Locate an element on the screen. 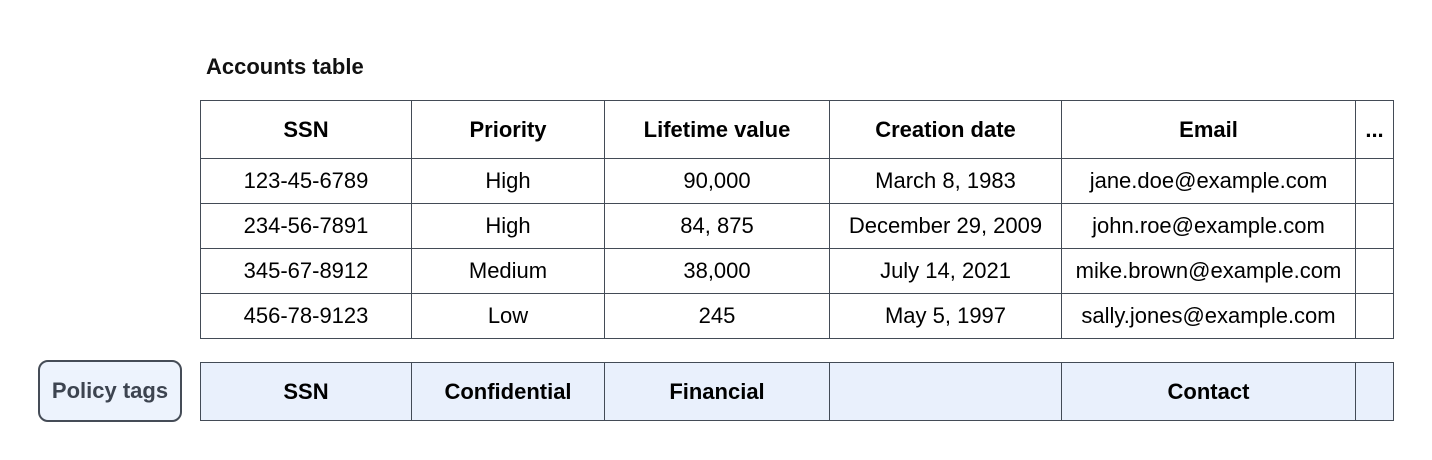 The image size is (1432, 460). policy-tags-table: SSN Confidential Financial Contact is located at coordinates (797, 391).